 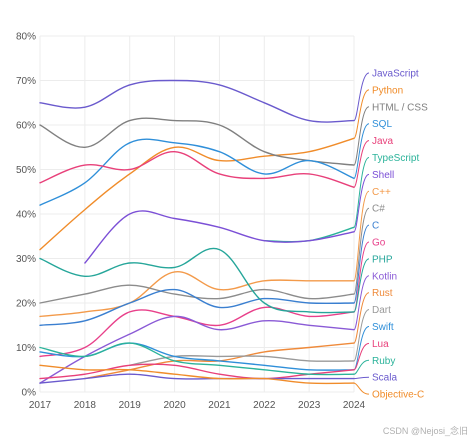 What do you see at coordinates (395, 158) in the screenshot?
I see `legend-label: TypeScript` at bounding box center [395, 158].